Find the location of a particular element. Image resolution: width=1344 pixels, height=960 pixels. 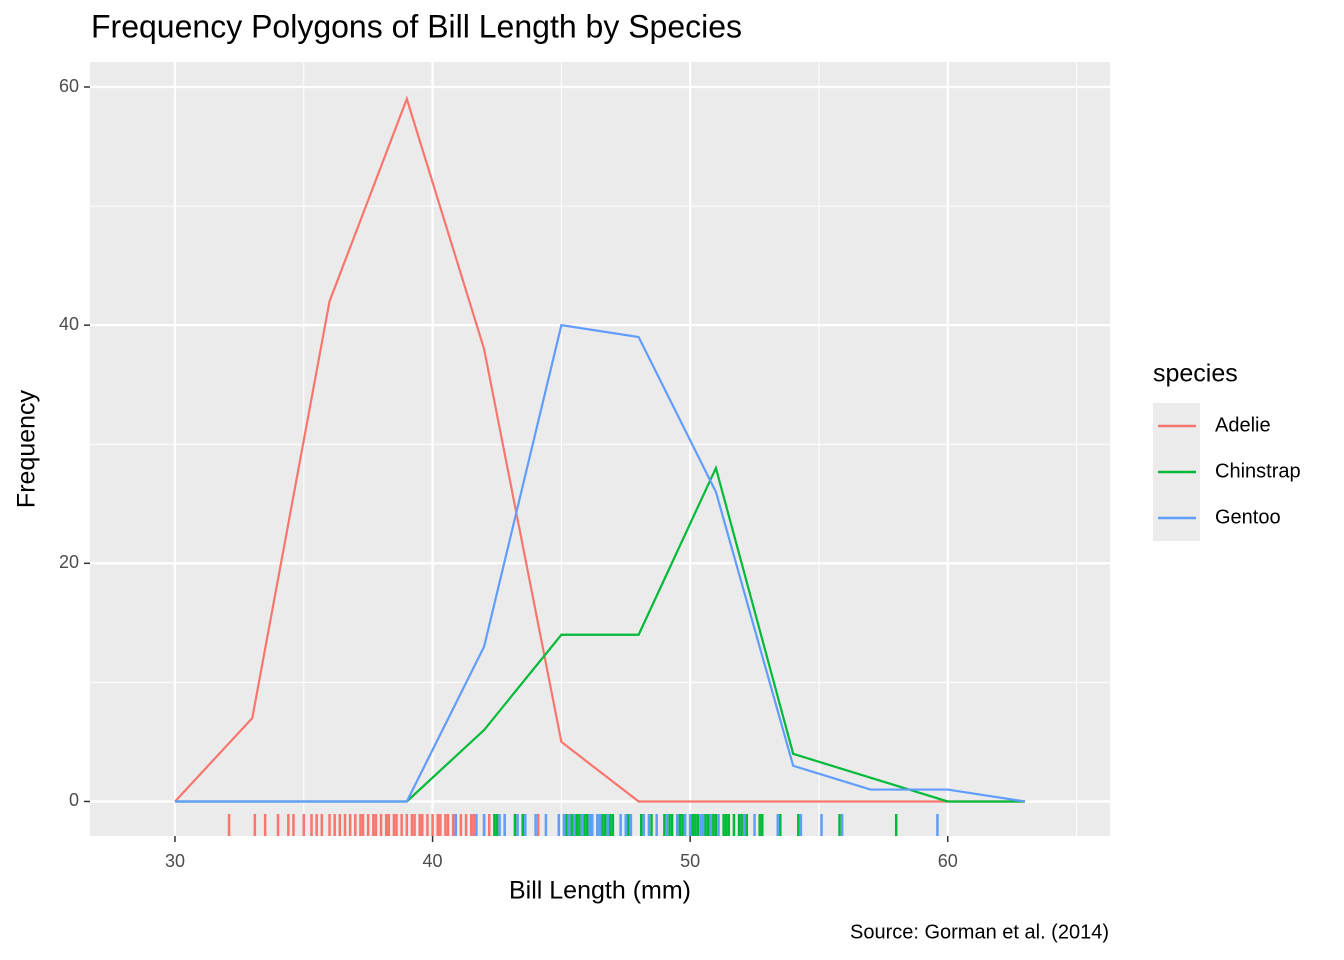

x-tick-label: 60 is located at coordinates (948, 861).